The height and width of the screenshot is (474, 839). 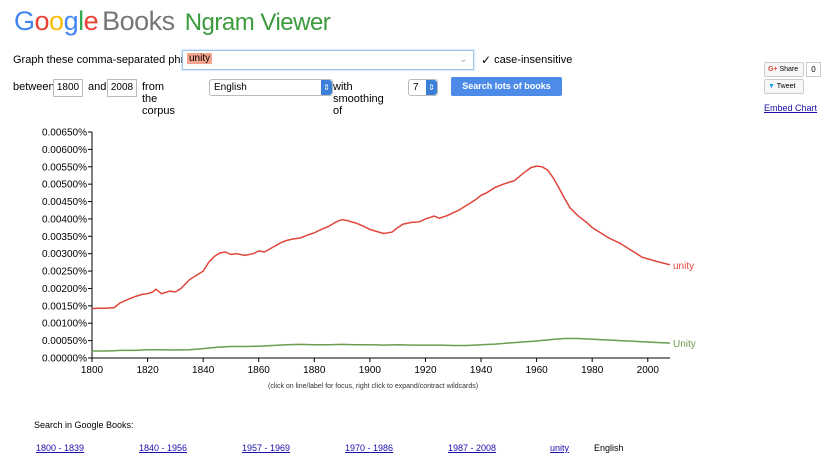 I want to click on search-link-1840-1956: 1840 - 1956, so click(x=163, y=448).